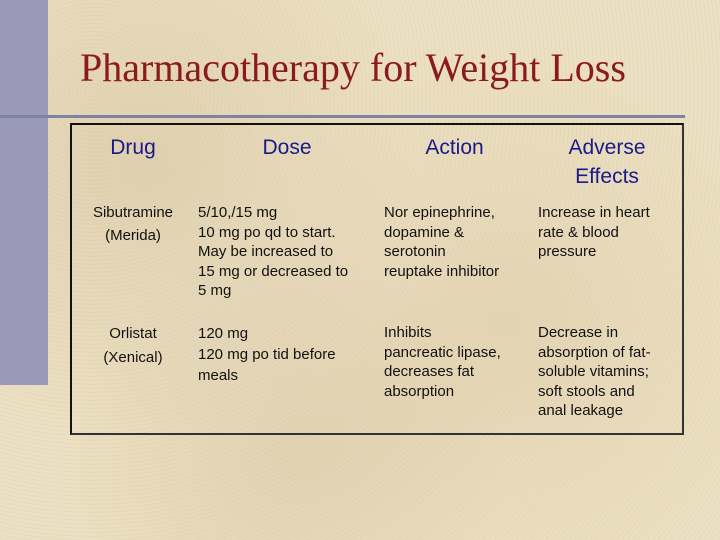  I want to click on adverse-line: absorption of fat-, so click(594, 352).